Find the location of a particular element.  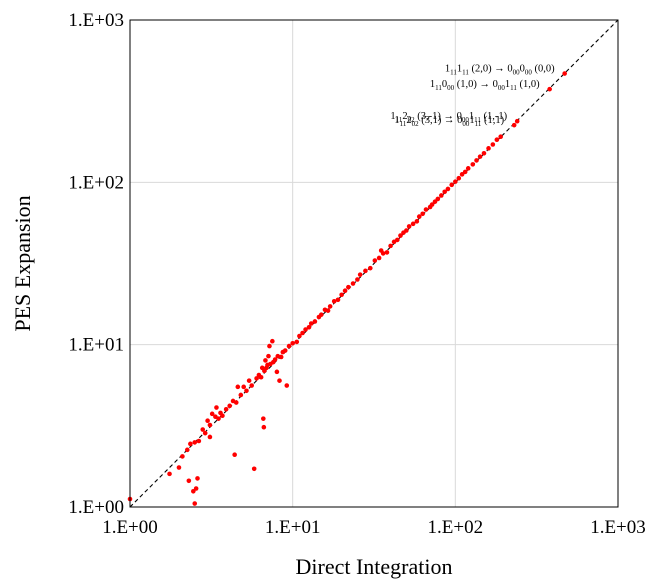

y-tick-label: 1.E+01 is located at coordinates (96, 345).